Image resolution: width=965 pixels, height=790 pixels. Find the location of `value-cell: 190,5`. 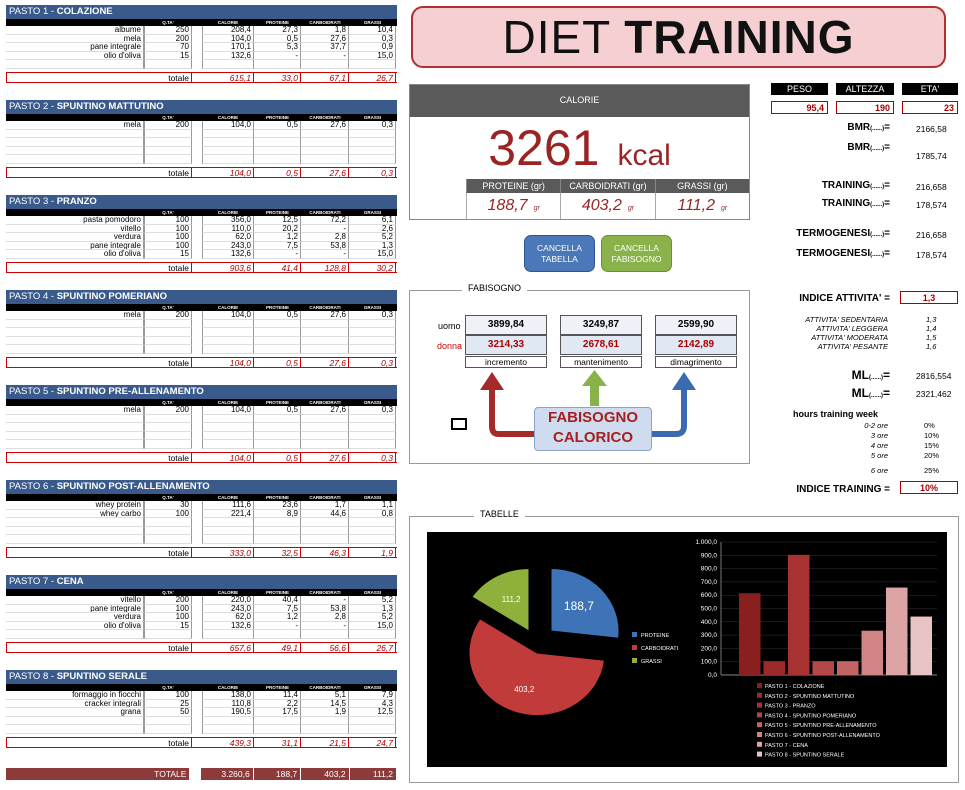

value-cell: 190,5 is located at coordinates (228, 712).